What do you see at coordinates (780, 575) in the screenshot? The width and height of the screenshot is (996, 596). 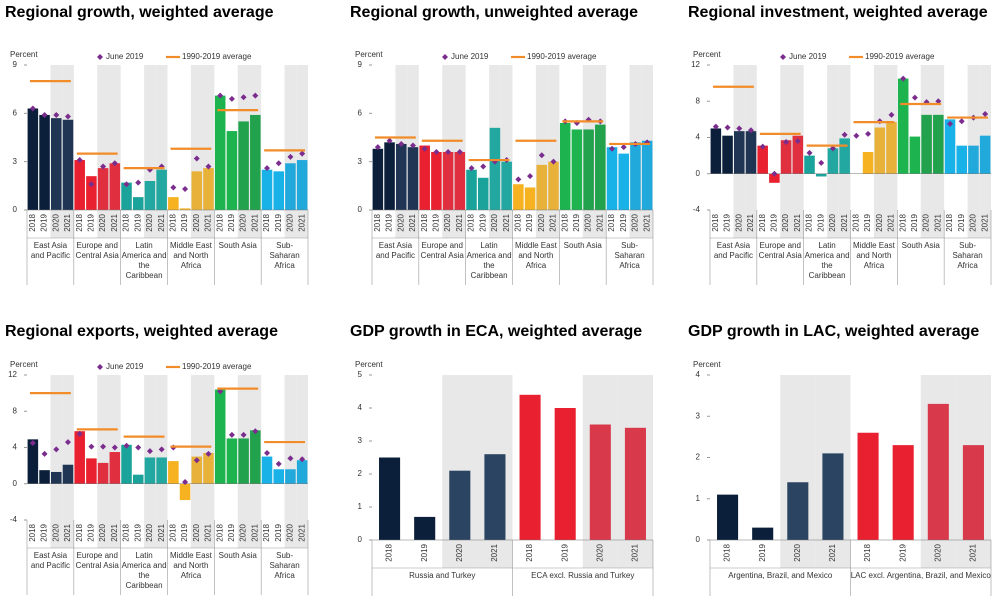 I see `group-label-box: Argentina, Brazil, and Mexico` at bounding box center [780, 575].